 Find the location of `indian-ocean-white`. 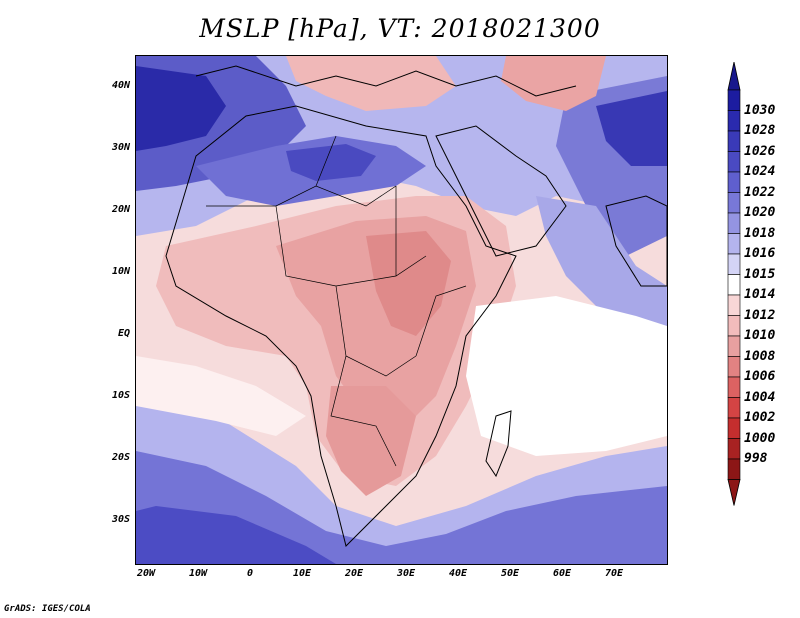

indian-ocean-white is located at coordinates (566, 376).